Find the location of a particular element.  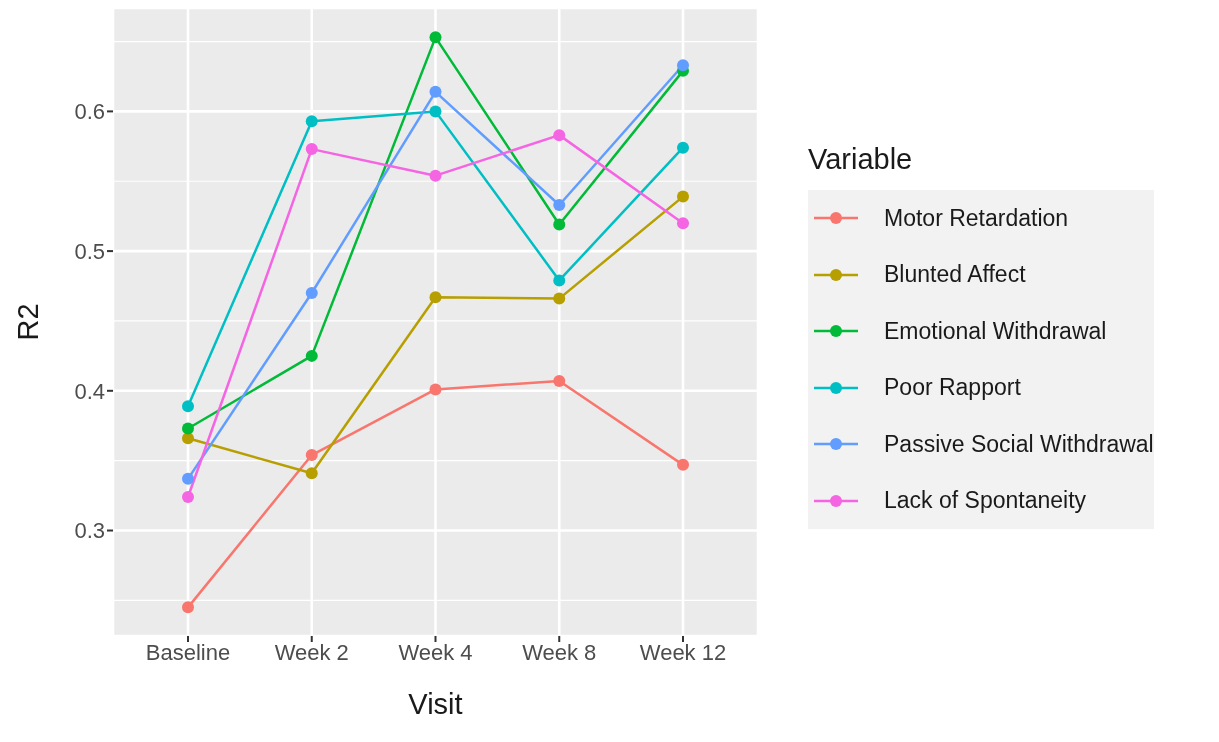

y-tick-label: 0.3 is located at coordinates (89, 531).